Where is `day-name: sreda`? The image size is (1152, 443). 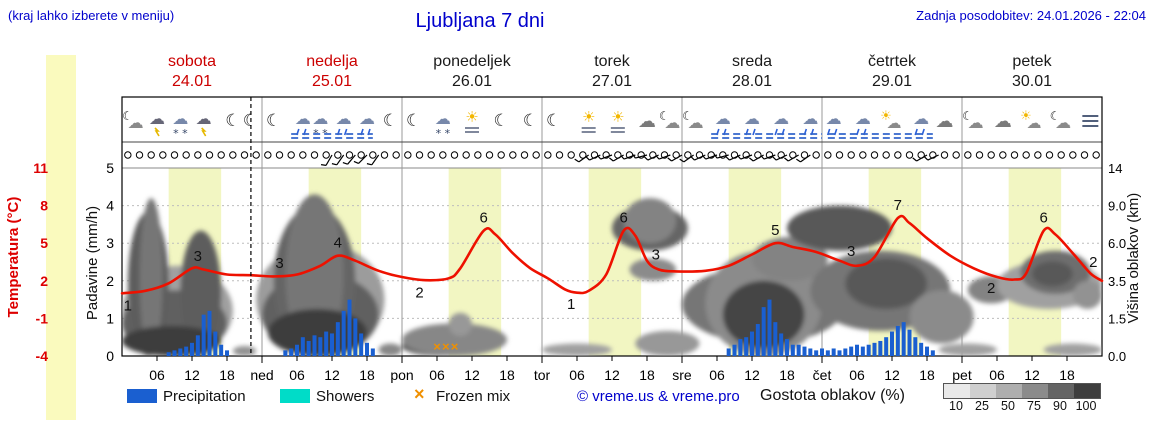 day-name: sreda is located at coordinates (752, 61).